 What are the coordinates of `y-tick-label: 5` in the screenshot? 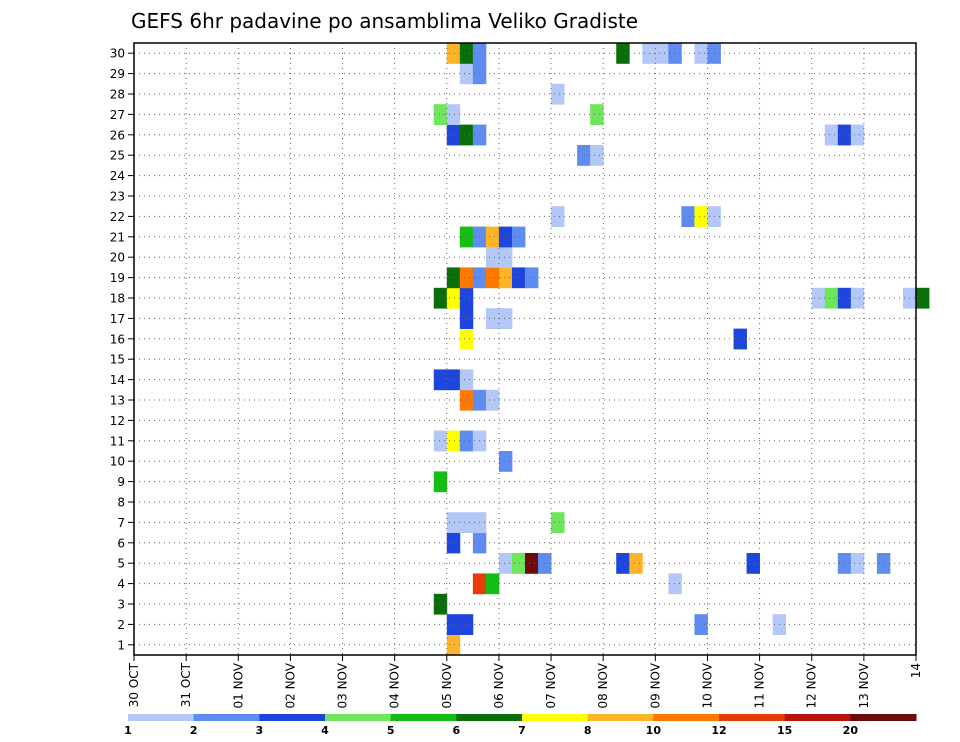 It's located at (121, 564).